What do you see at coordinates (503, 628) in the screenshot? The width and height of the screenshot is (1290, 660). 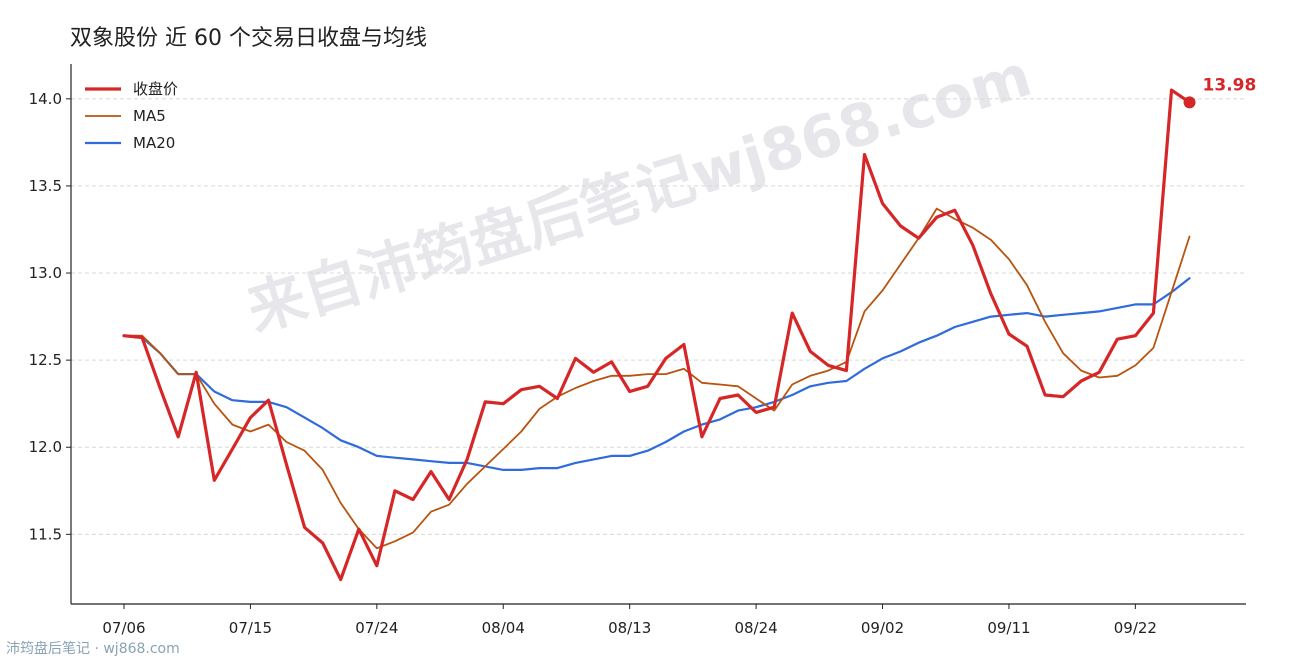 I see `x-tick-label: 08/04` at bounding box center [503, 628].